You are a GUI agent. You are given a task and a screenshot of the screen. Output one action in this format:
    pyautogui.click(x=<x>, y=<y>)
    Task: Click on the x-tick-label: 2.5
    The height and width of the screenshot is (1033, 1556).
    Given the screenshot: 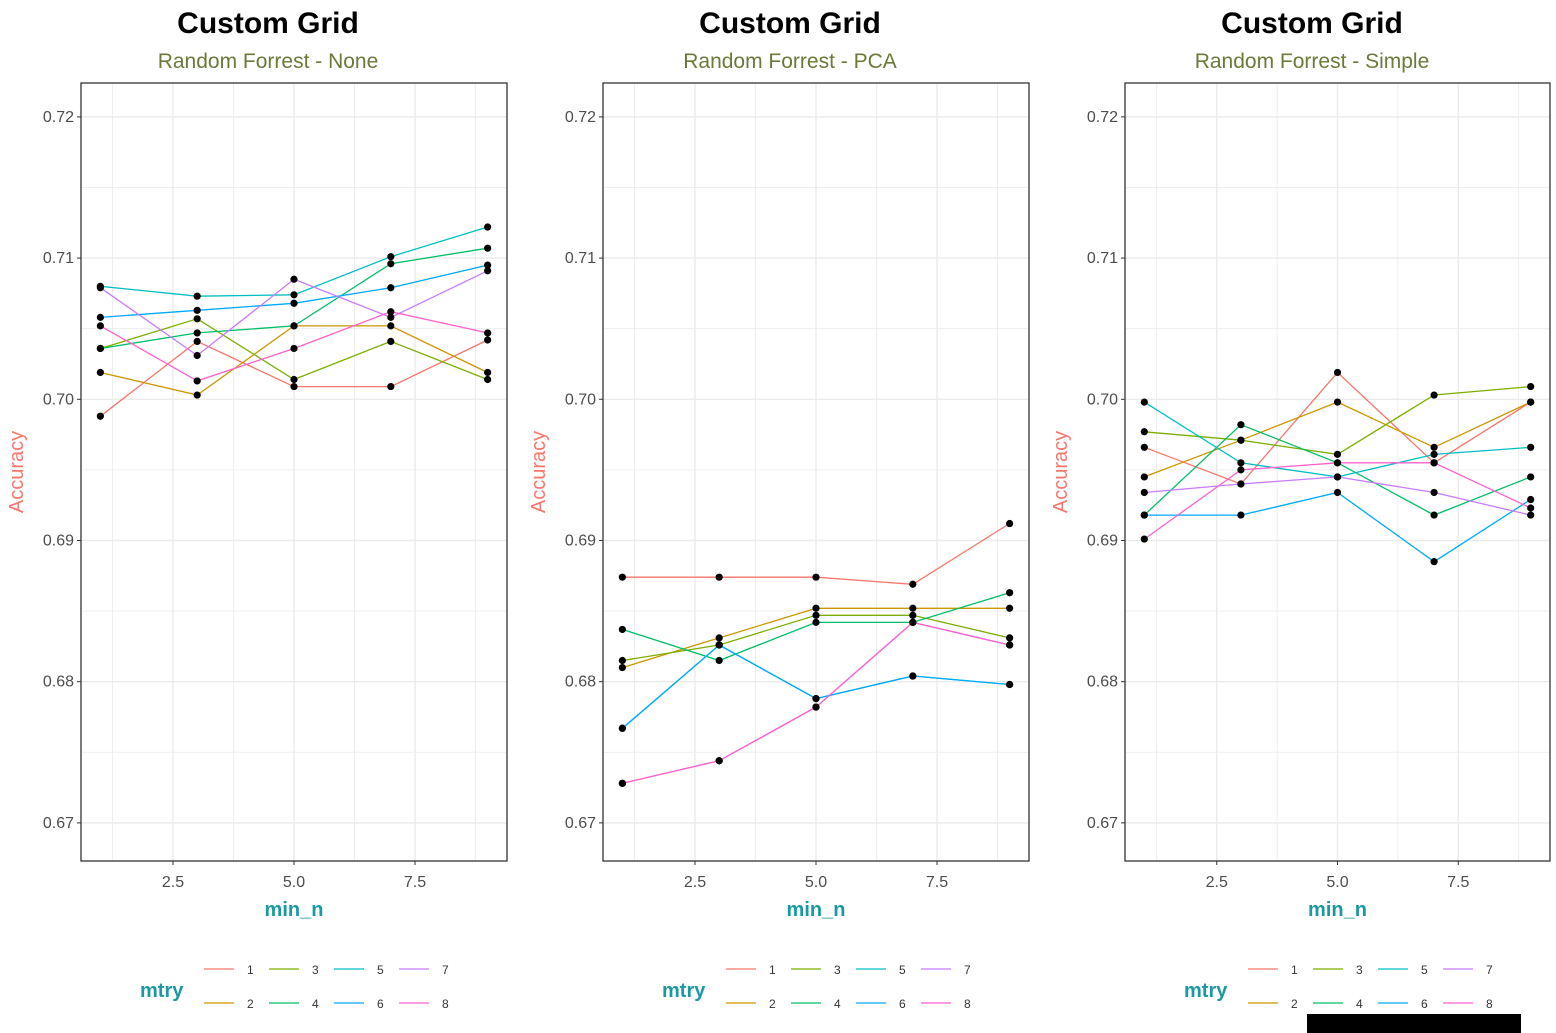 What is the action you would take?
    pyautogui.click(x=173, y=882)
    